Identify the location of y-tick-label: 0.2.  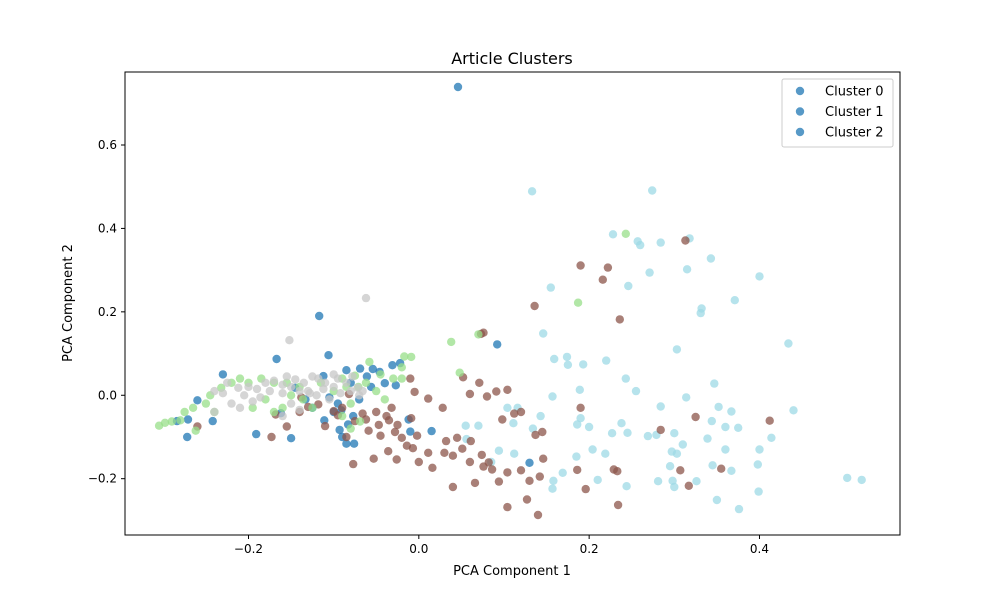
(107, 312).